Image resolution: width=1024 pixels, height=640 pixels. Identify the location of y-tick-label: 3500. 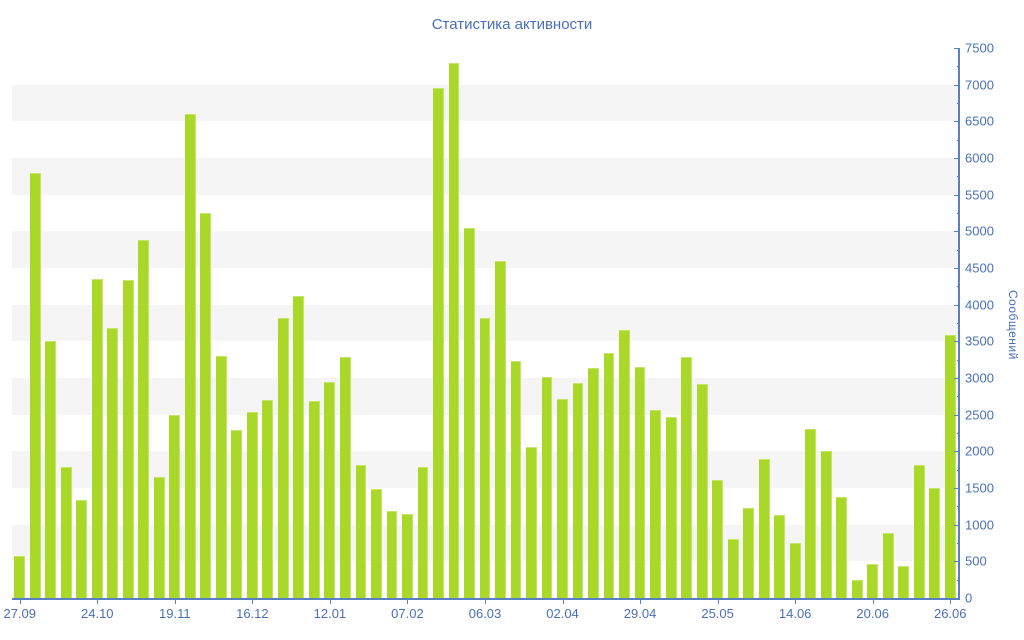
(979, 341).